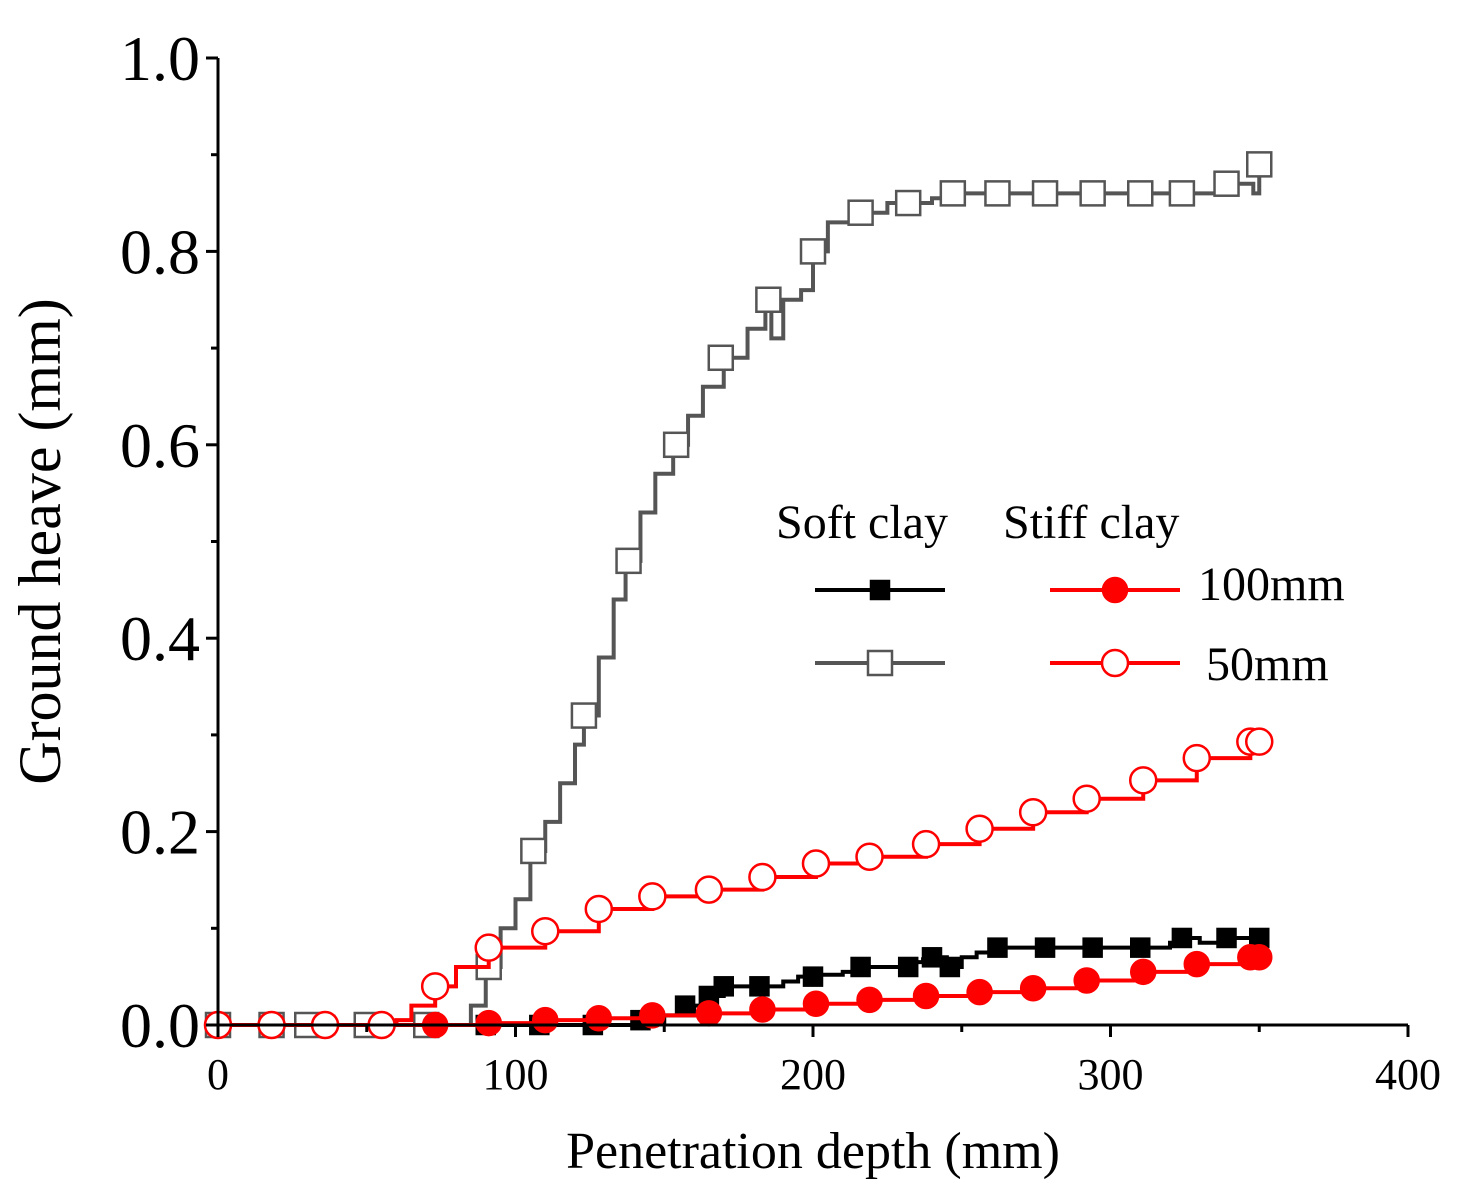  What do you see at coordinates (160, 1025) in the screenshot?
I see `y-tick-label: 0.0` at bounding box center [160, 1025].